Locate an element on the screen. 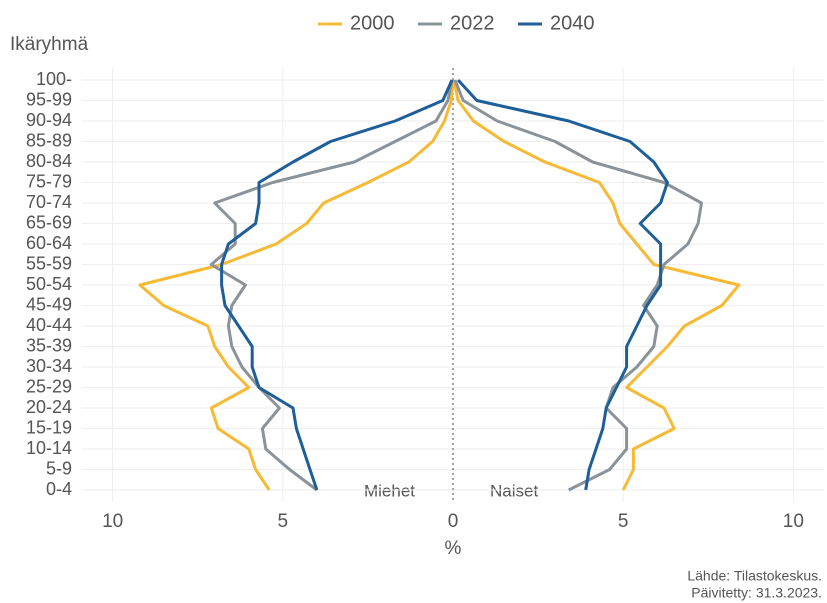 Image resolution: width=827 pixels, height=603 pixels. y-tick-label: 70-74 is located at coordinates (49, 202).